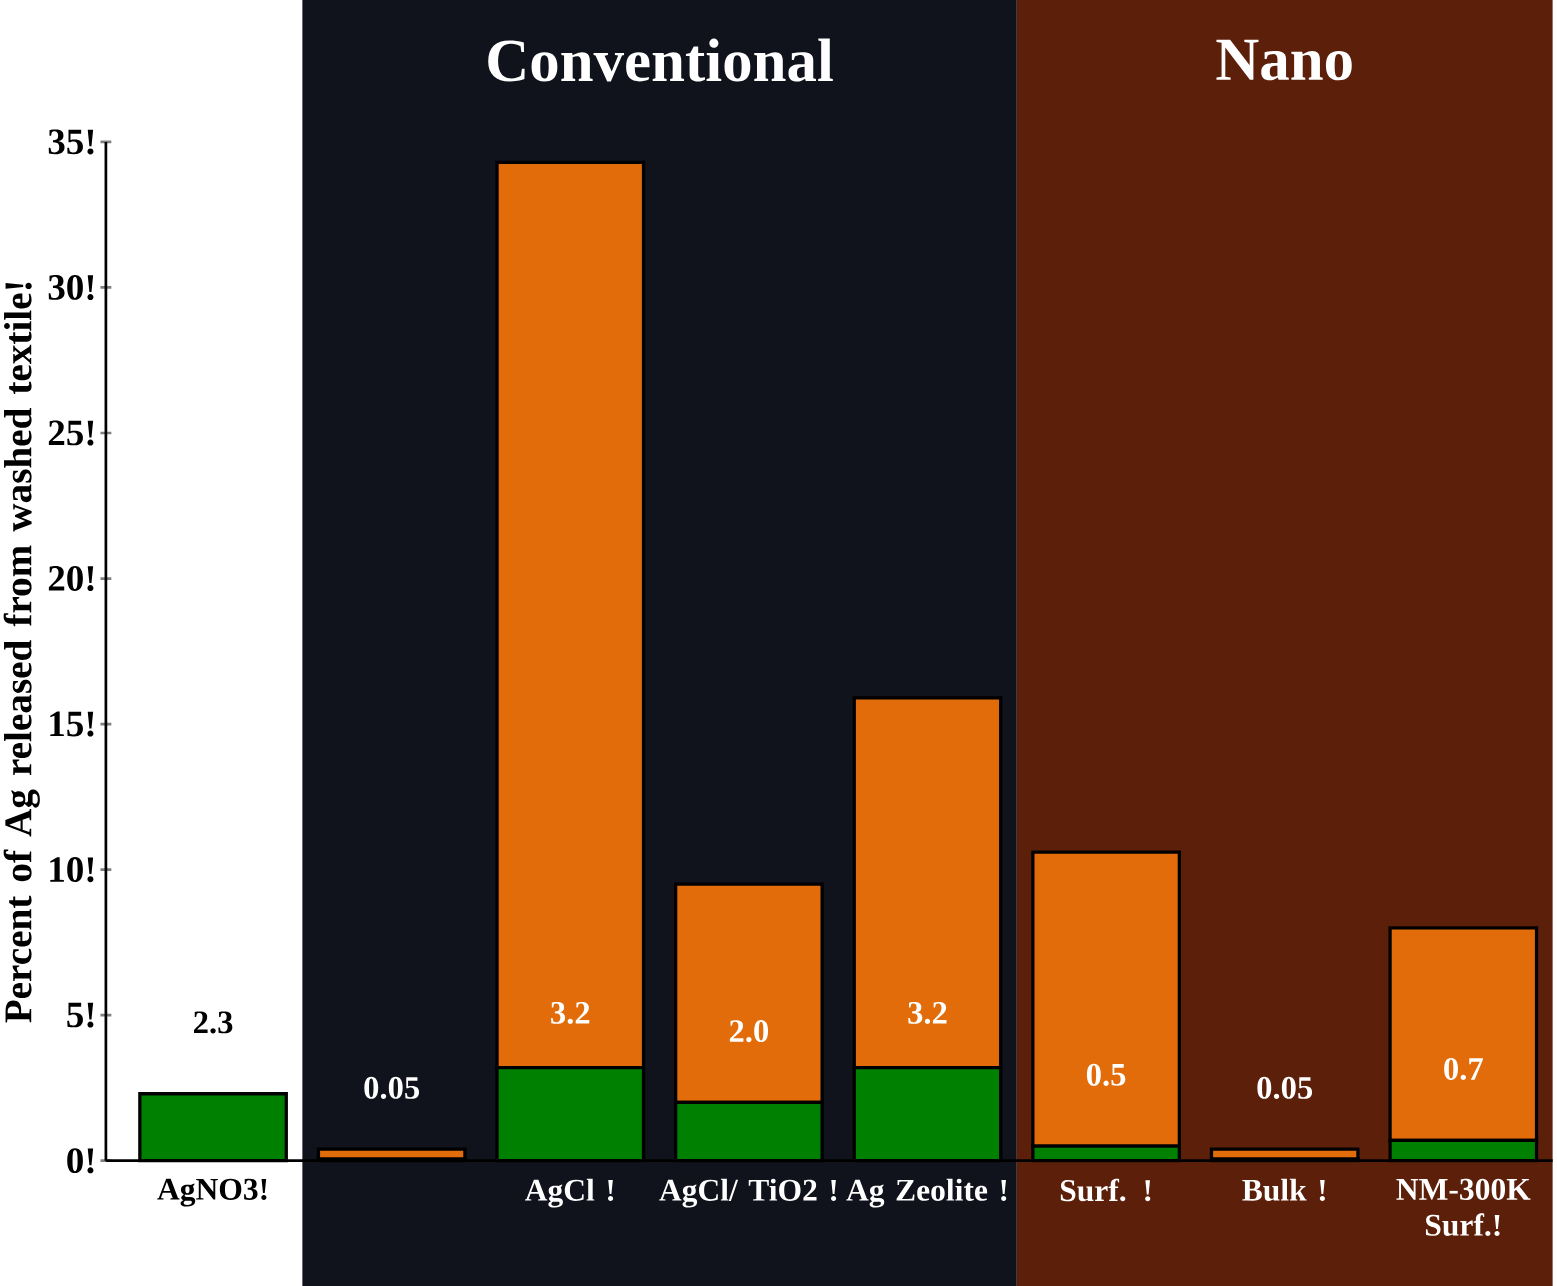  Describe the element at coordinates (1105, 1190) in the screenshot. I see `x-tick-label: Surf. !` at that location.